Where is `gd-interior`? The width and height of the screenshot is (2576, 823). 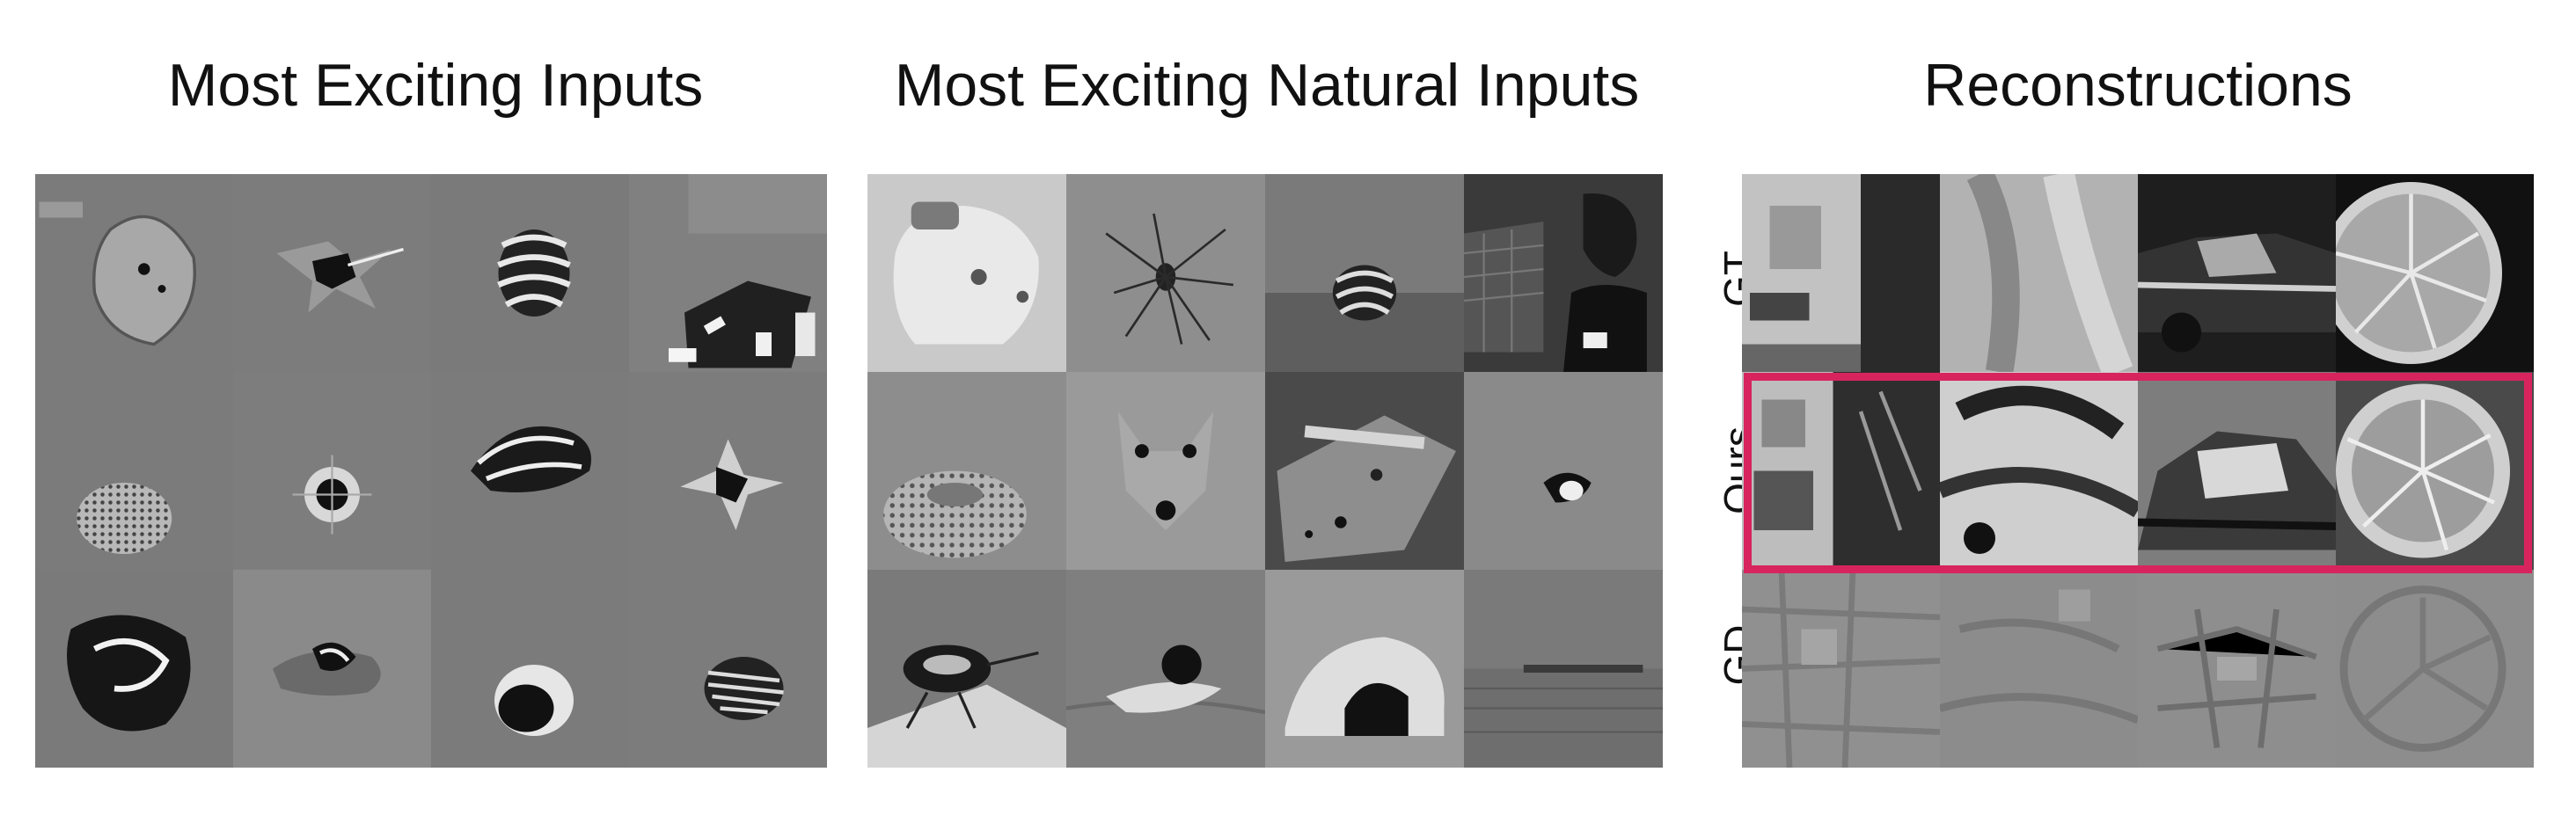
gd-interior is located at coordinates (1841, 669).